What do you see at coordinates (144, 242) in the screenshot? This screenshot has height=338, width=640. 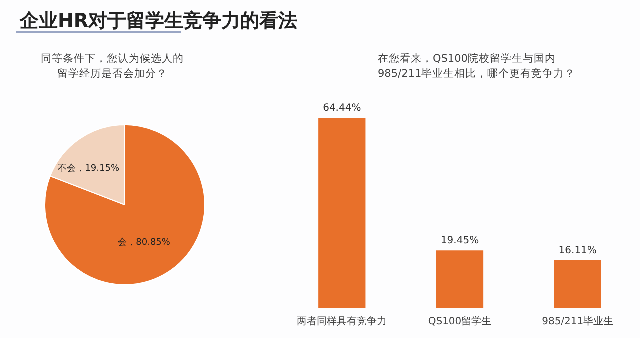 I see `slice-label: 会，80.85%` at bounding box center [144, 242].